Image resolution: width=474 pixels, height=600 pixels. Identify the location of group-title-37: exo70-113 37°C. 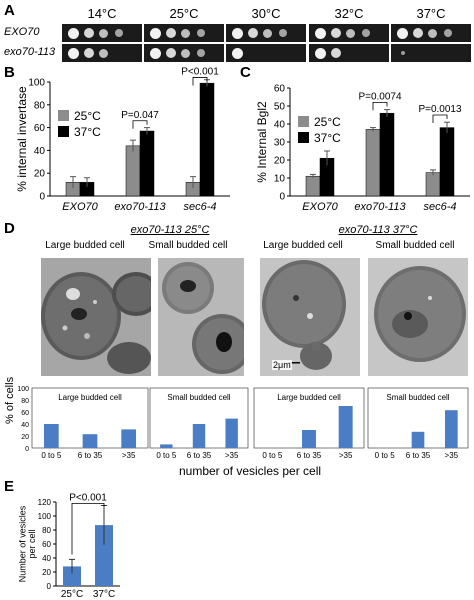
(378, 230).